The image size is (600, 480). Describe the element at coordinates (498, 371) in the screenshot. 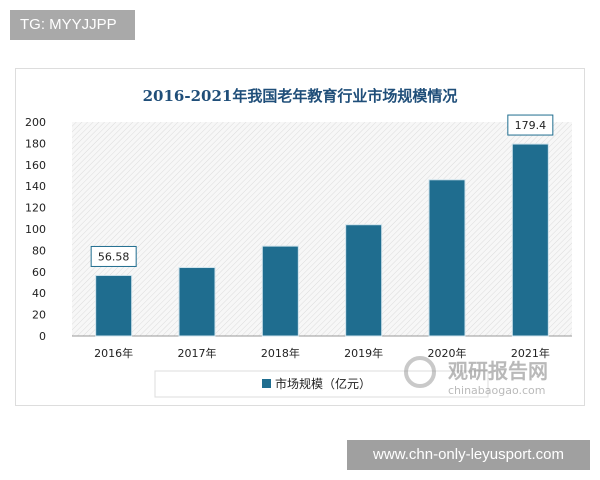

I see `logo-cn: 观研报告网` at that location.